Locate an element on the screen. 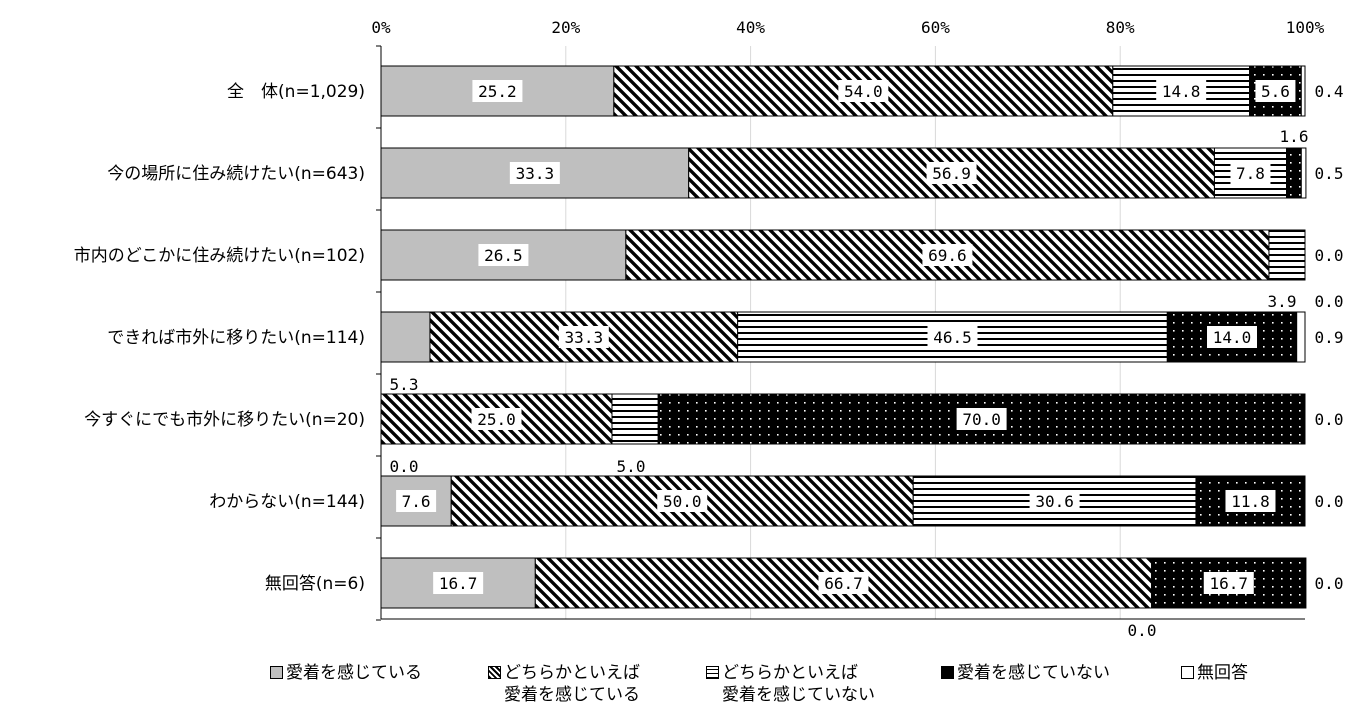 The width and height of the screenshot is (1349, 711). data-label: 5.6 is located at coordinates (1275, 91).